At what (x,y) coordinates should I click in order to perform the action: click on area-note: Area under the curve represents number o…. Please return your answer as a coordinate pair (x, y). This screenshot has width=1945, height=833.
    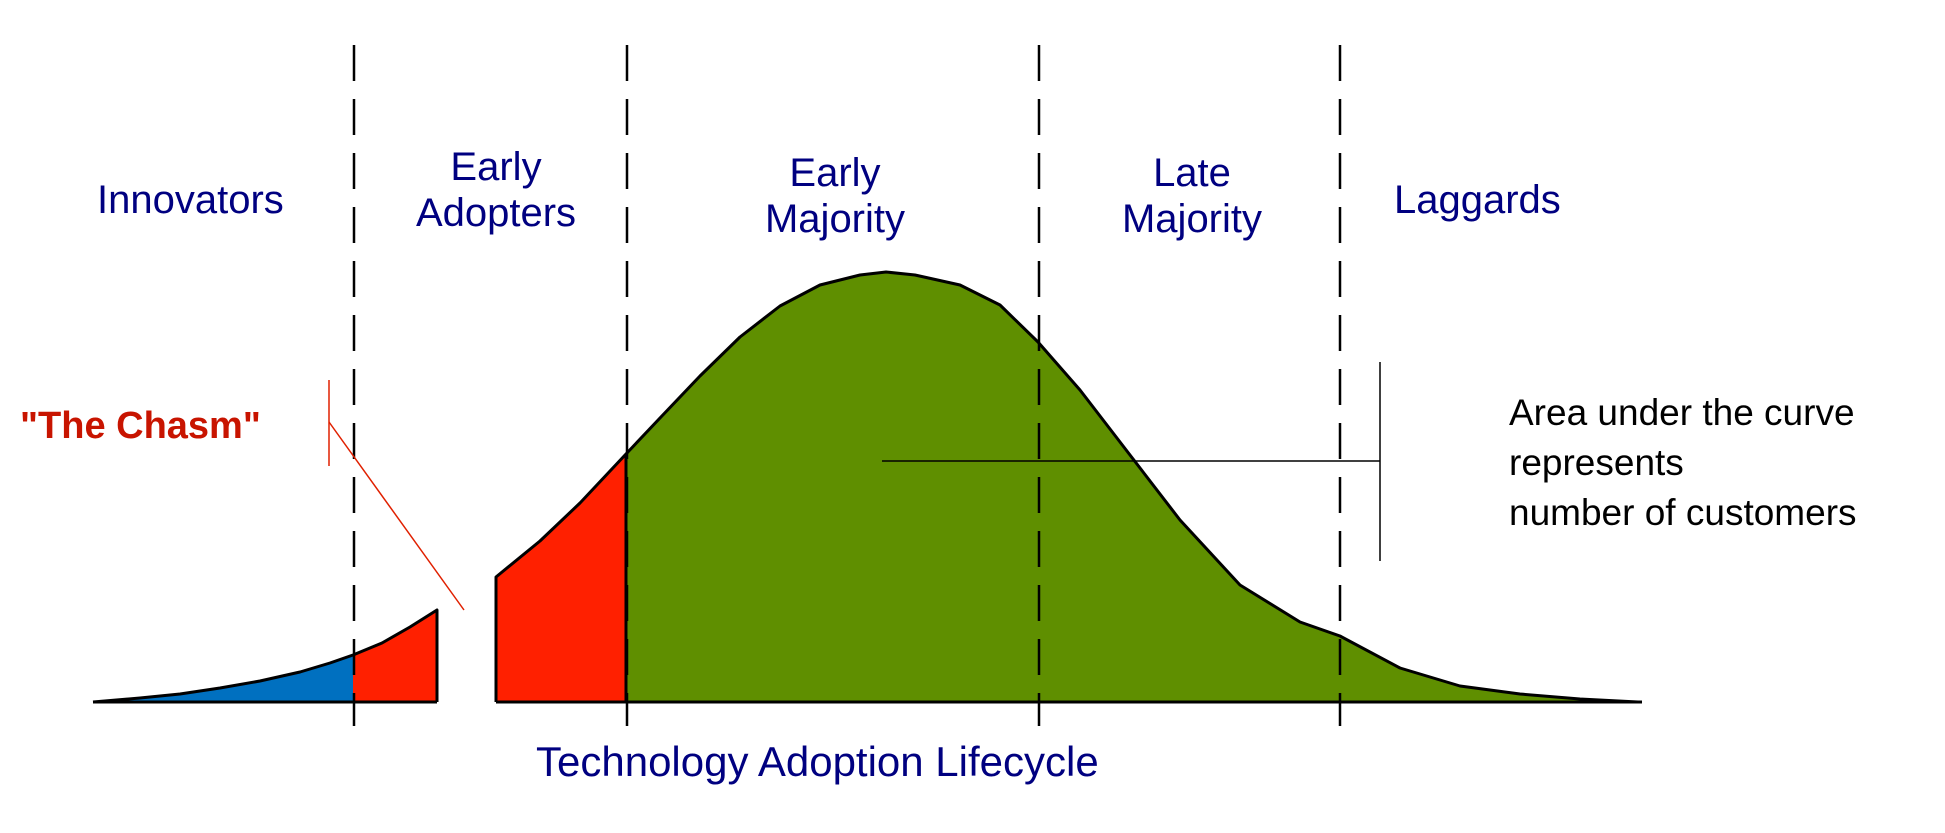
    Looking at the image, I should click on (1683, 463).